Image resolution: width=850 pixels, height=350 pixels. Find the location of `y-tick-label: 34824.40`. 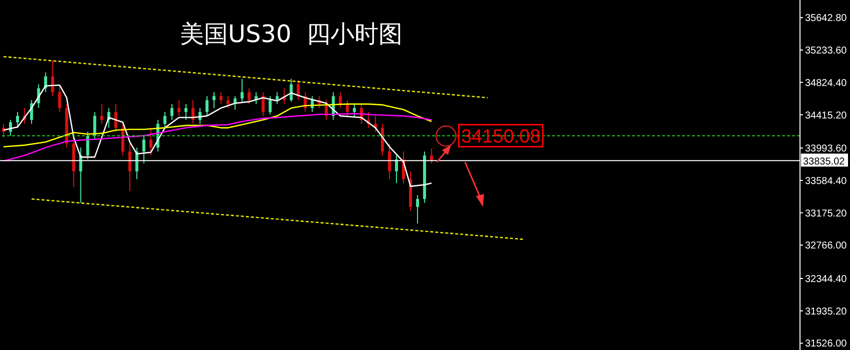

y-tick-label: 34824.40 is located at coordinates (826, 83).